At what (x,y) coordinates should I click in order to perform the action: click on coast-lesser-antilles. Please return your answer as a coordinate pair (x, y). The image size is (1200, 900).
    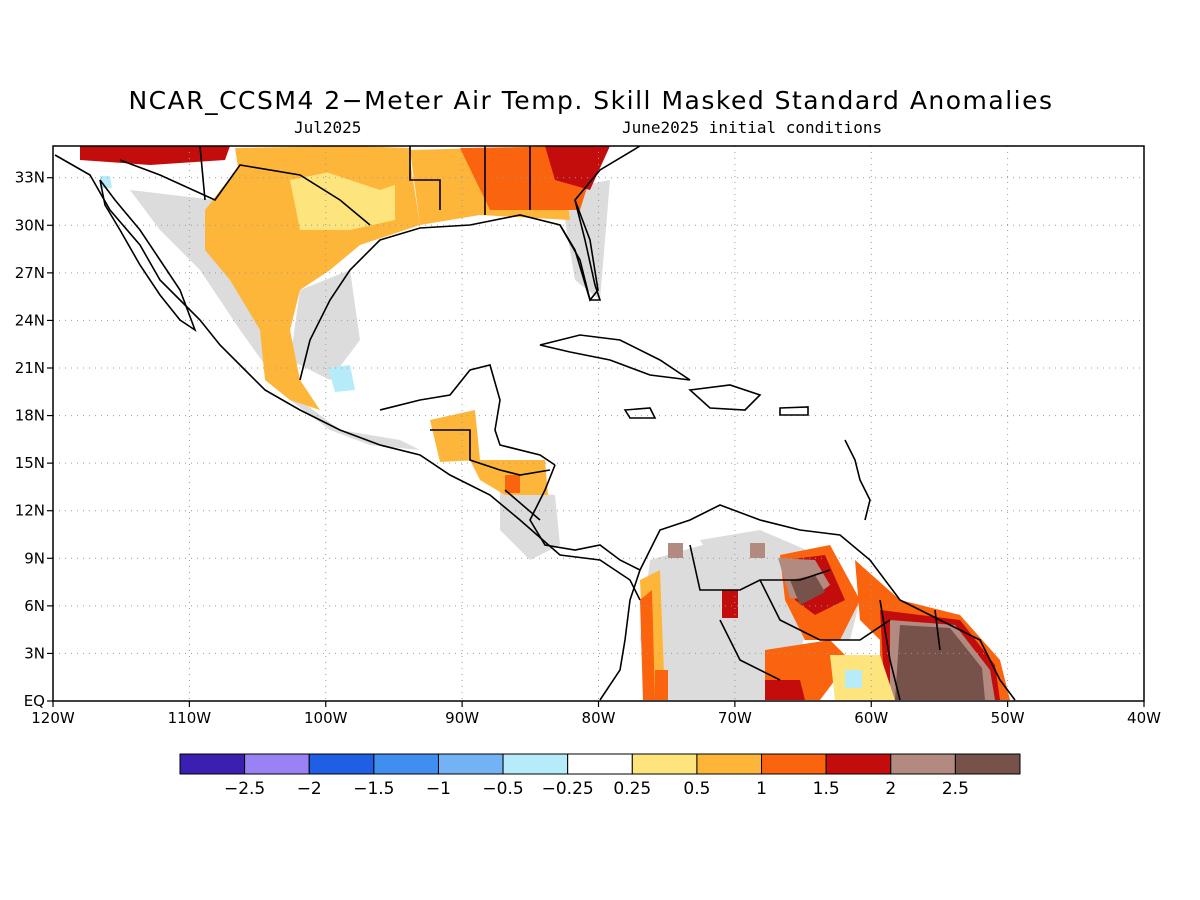
    Looking at the image, I should click on (857, 480).